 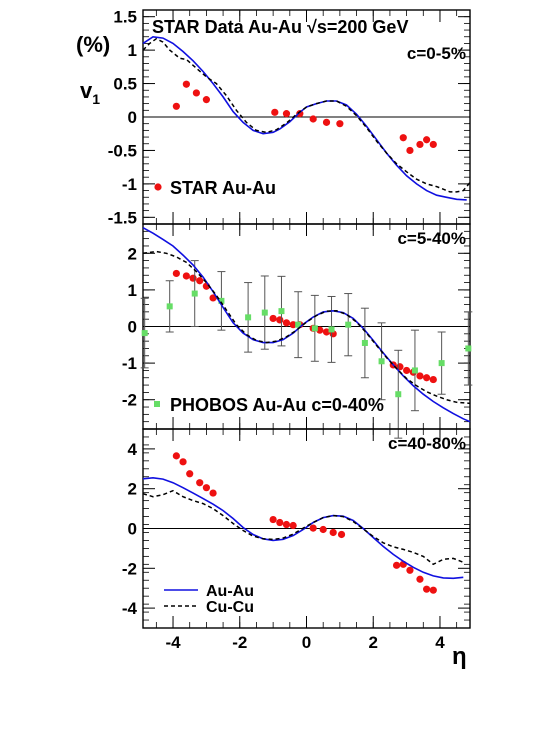 I want to click on y-tick-label: 4, so click(x=133, y=449).